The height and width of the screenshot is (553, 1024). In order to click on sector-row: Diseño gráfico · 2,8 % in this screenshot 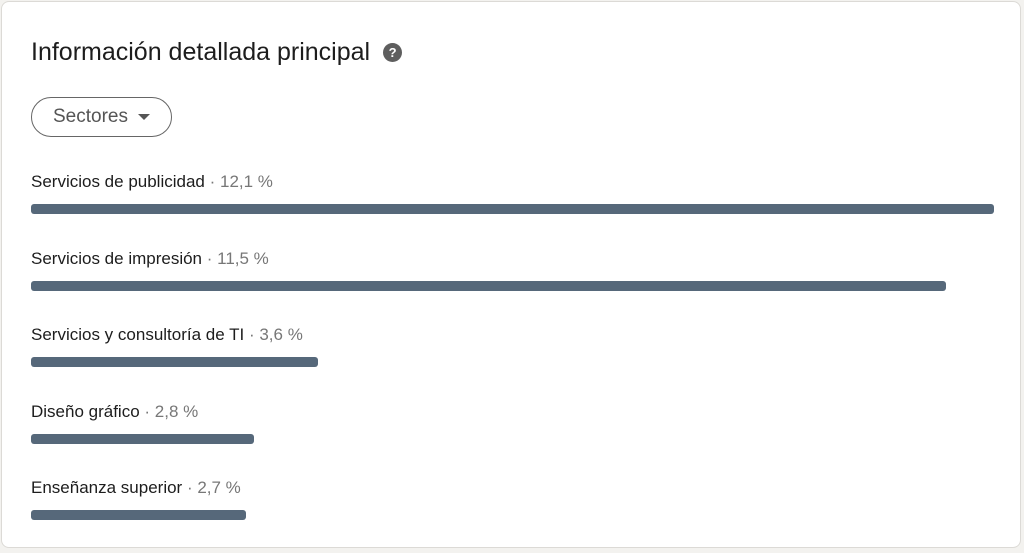, I will do `click(512, 438)`.